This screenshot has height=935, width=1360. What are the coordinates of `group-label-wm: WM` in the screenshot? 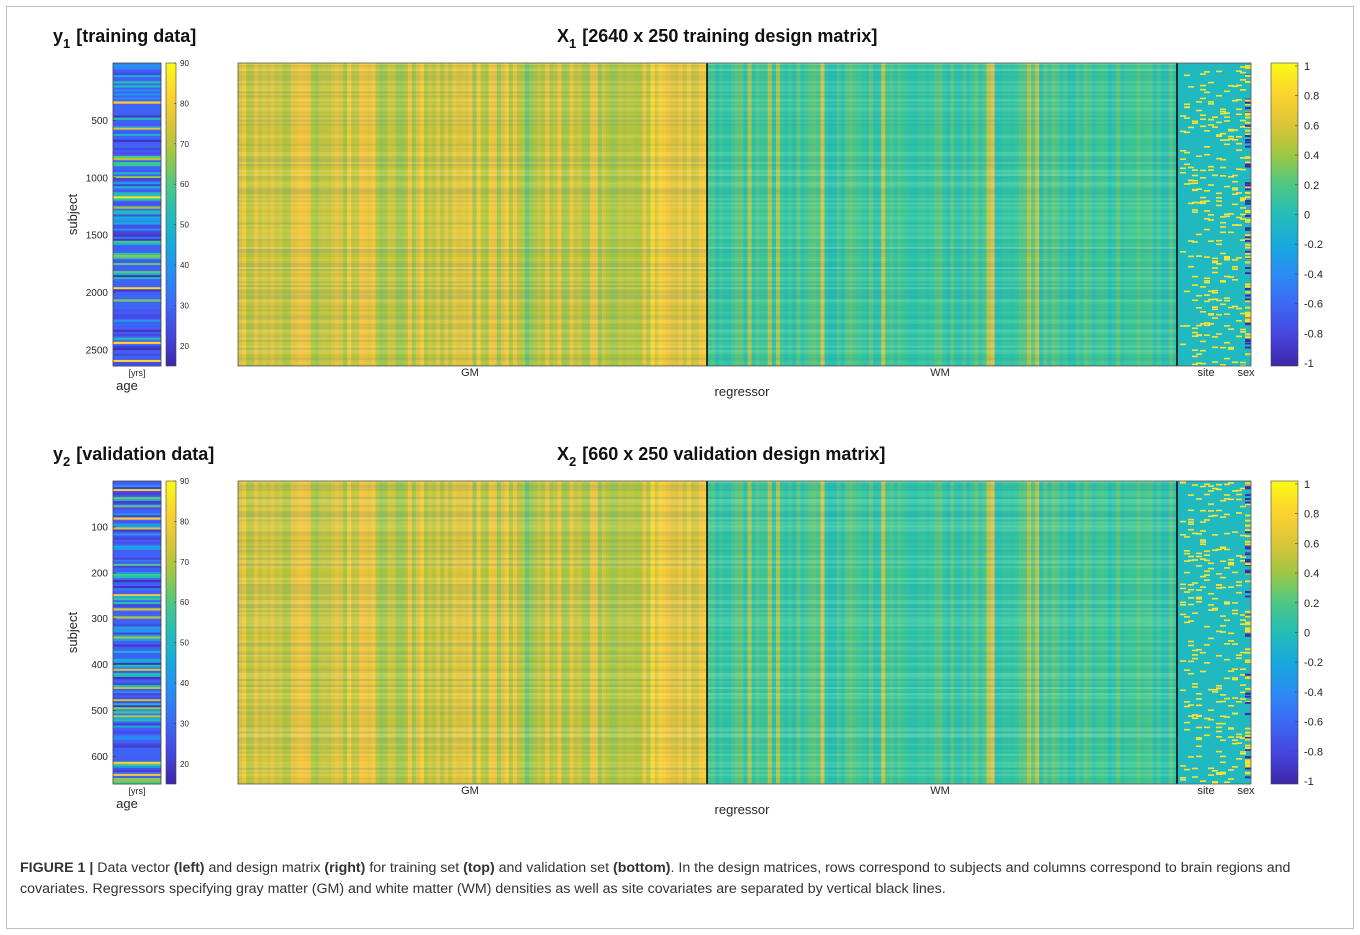 It's located at (940, 791).